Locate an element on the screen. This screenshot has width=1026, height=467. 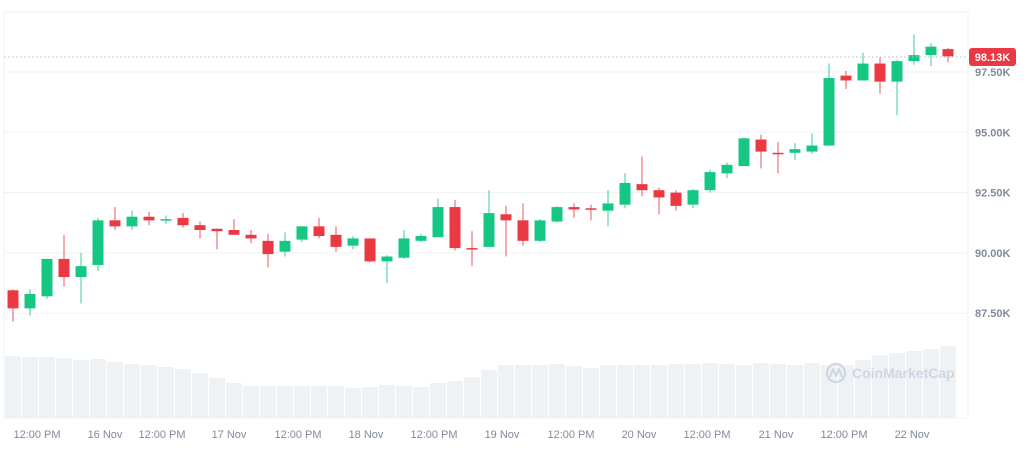
y-tick-label: 95.00K is located at coordinates (993, 133).